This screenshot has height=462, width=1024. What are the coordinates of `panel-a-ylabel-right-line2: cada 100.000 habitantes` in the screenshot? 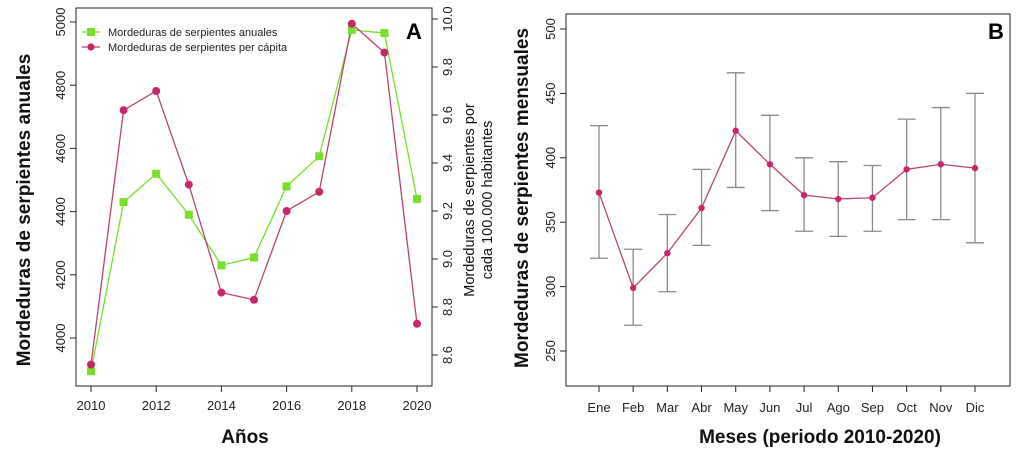 It's located at (488, 200).